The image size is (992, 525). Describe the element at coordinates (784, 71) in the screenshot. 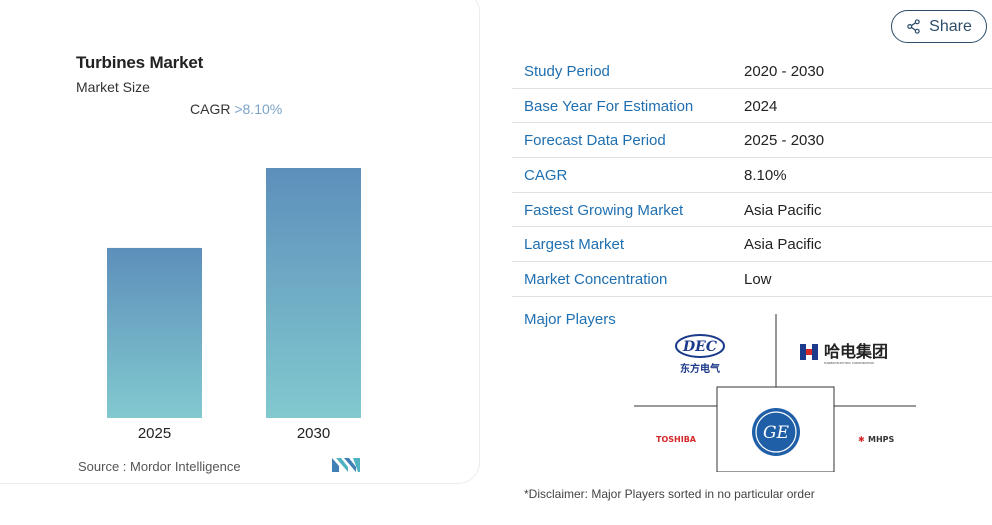

I see `info-value: 2020 - 2030` at that location.